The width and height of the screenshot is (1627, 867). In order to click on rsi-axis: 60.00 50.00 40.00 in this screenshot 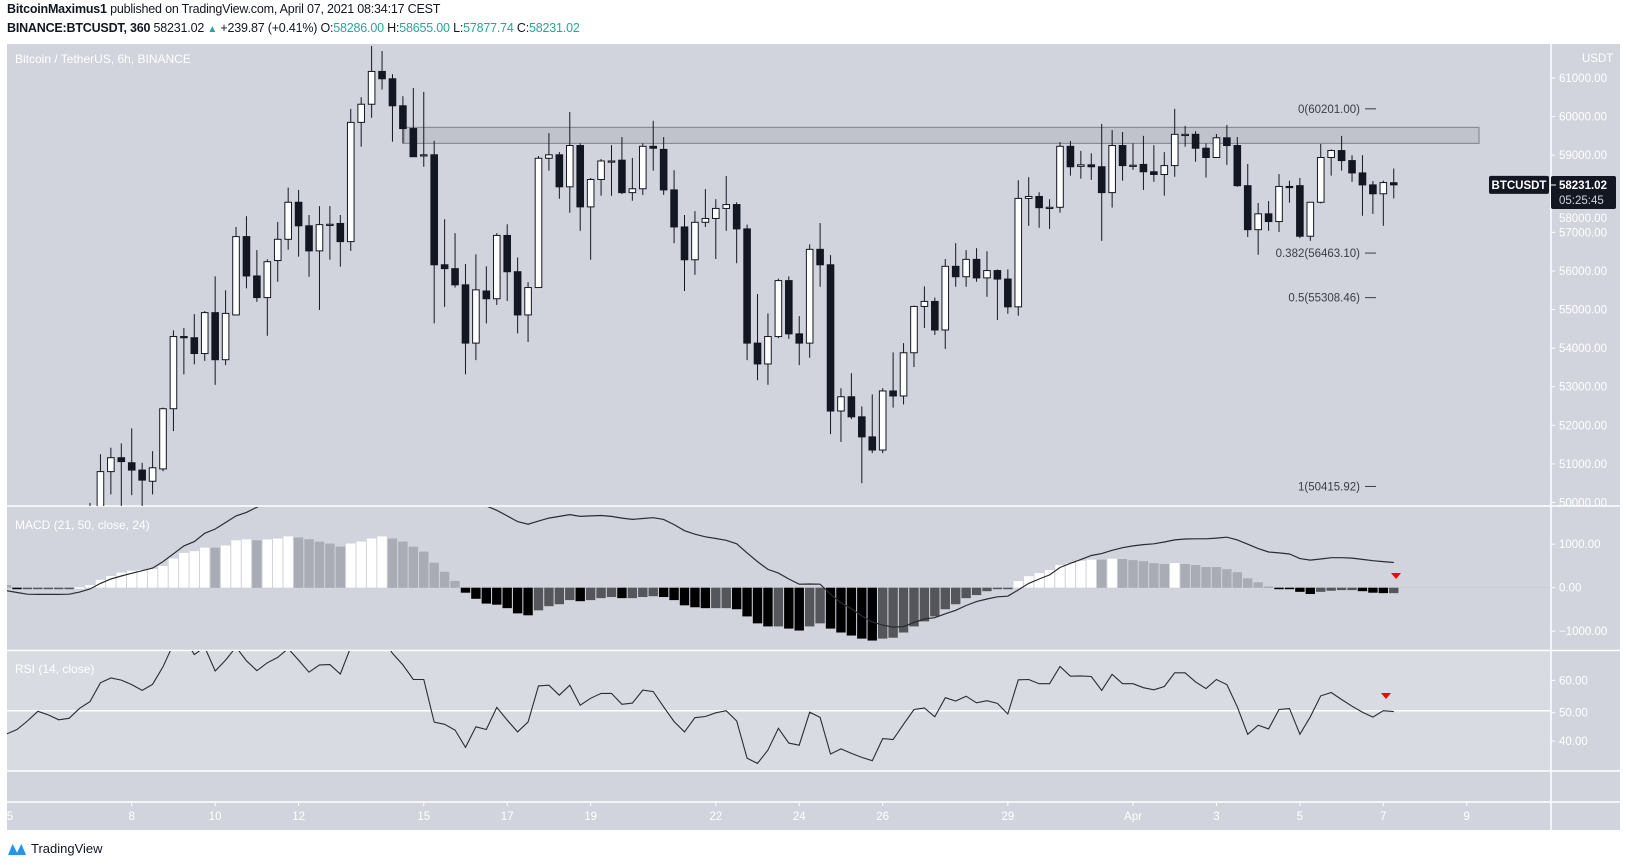, I will do `click(1569, 711)`.